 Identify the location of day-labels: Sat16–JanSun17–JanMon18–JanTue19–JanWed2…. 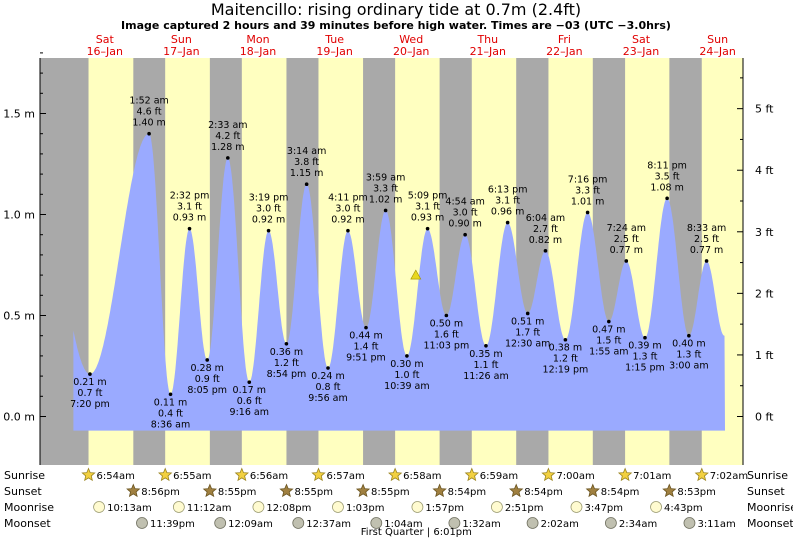
(411, 45).